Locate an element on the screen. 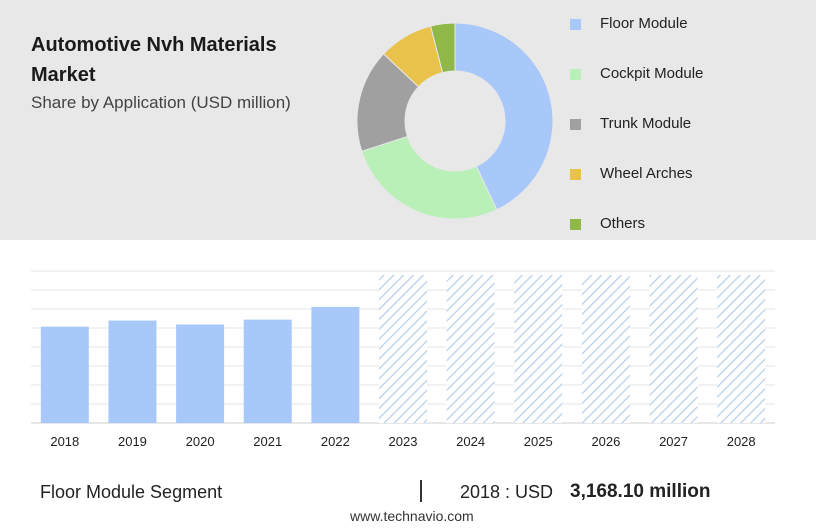  footer-divider is located at coordinates (421, 491).